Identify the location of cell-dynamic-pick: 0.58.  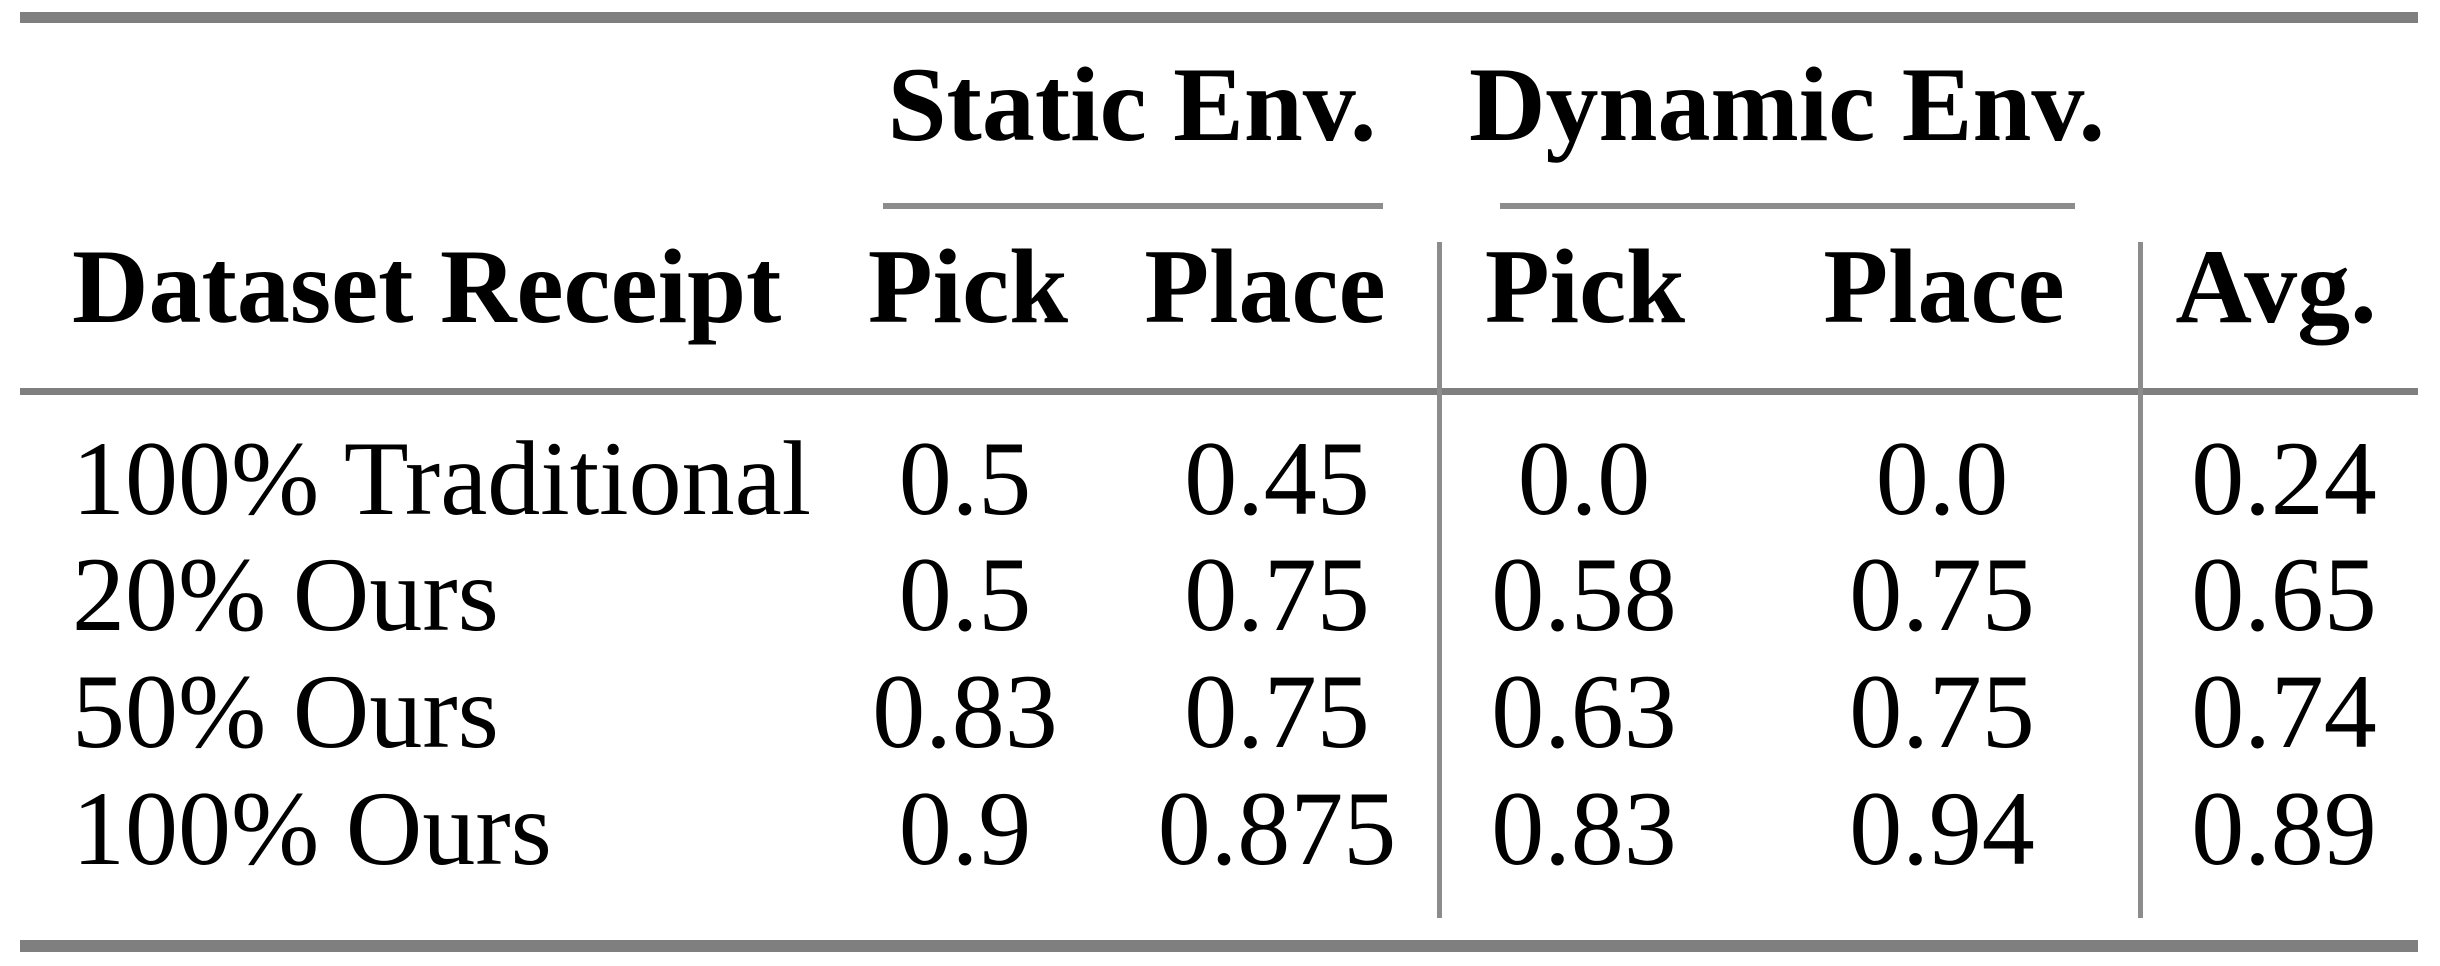
(1584, 594).